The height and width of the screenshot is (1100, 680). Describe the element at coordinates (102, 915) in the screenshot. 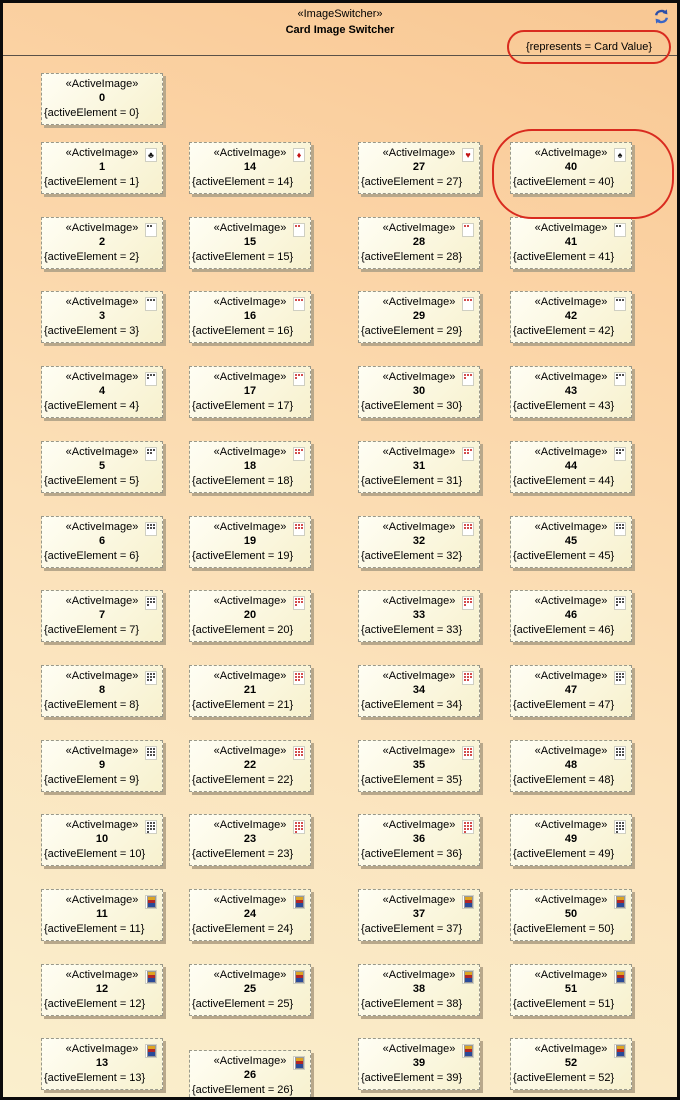

I see `active-image-card: «ActiveImage» 11 {activeElement = 11}` at that location.